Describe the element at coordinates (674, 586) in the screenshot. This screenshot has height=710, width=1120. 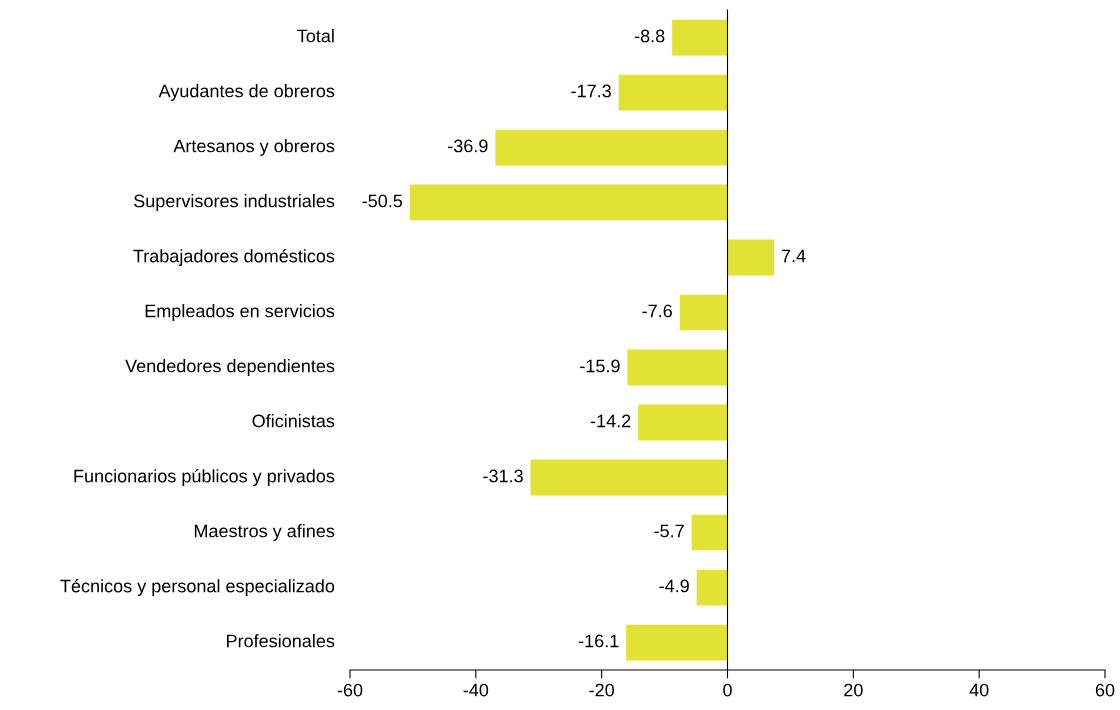
I see `data-label: -4.9` at that location.